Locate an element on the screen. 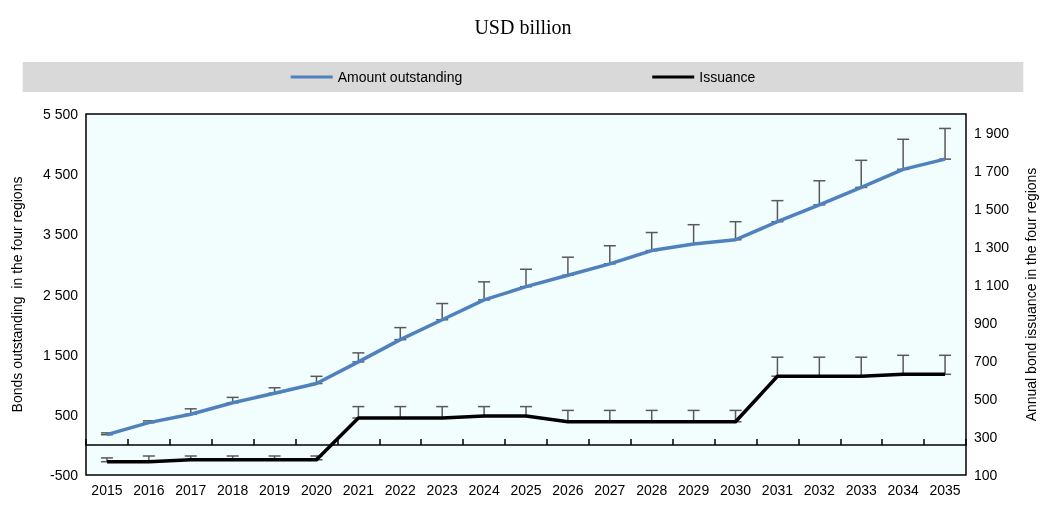 Image resolution: width=1046 pixels, height=505 pixels. x-tick-label: 2030 is located at coordinates (735, 490).